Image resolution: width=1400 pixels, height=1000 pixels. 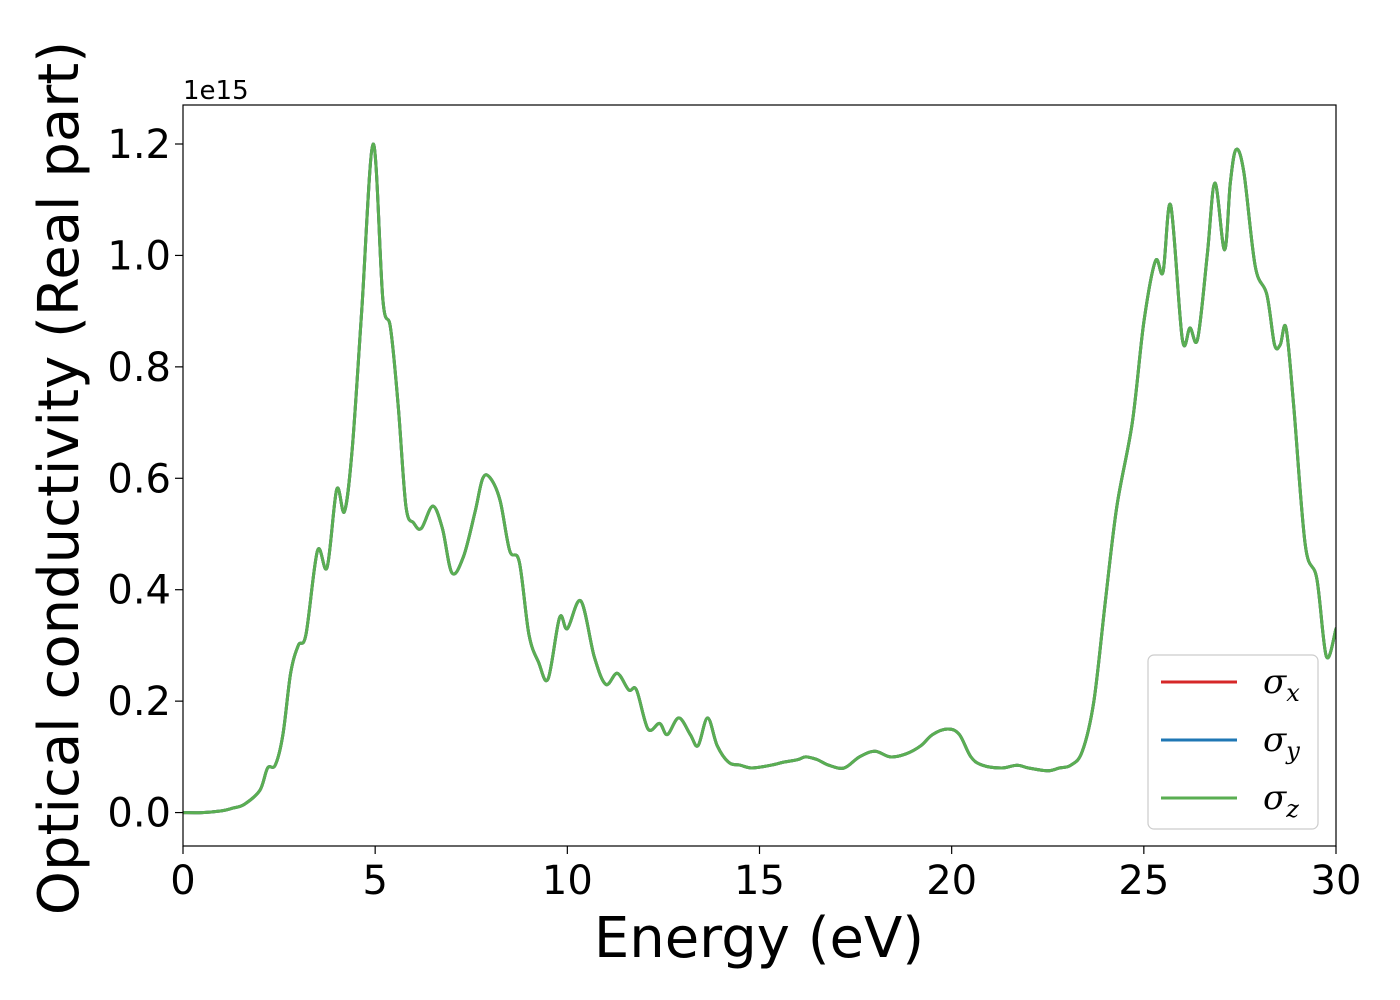 What do you see at coordinates (139, 591) in the screenshot?
I see `y-tick-label: 0.4` at bounding box center [139, 591].